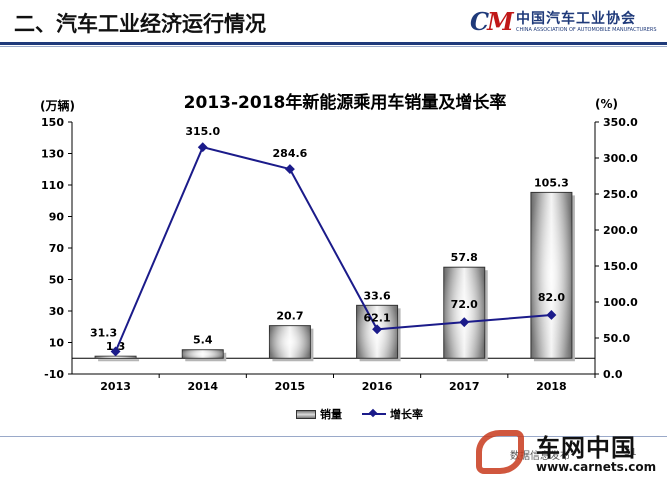 This screenshot has height=481, width=667. I want to click on y-tick-label-left: 30, so click(57, 311).